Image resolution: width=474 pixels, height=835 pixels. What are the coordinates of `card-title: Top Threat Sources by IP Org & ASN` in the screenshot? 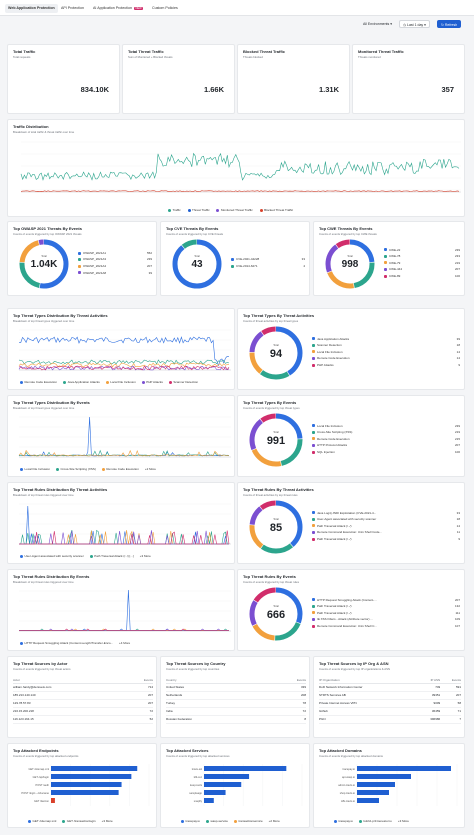 It's located at (354, 663).